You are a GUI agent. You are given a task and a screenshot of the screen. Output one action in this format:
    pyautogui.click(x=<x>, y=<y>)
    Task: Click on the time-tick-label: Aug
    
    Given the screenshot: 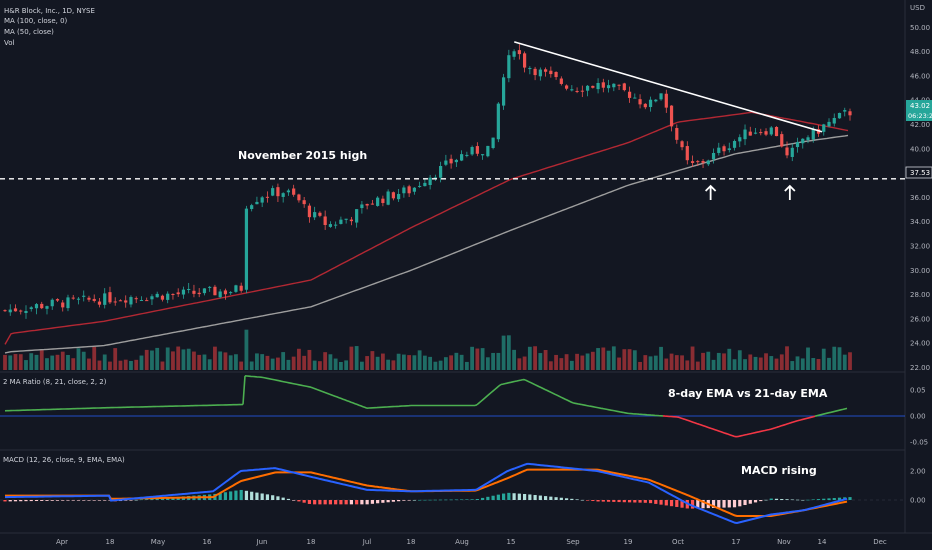 What is the action you would take?
    pyautogui.click(x=462, y=542)
    